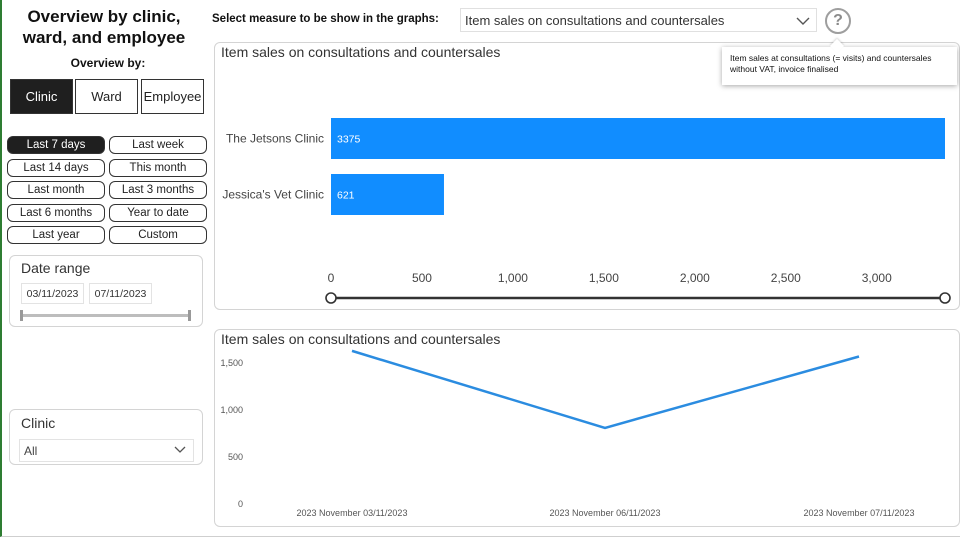 The width and height of the screenshot is (960, 537). What do you see at coordinates (41, 96) in the screenshot?
I see `mode-button-clinic: Clinic` at bounding box center [41, 96].